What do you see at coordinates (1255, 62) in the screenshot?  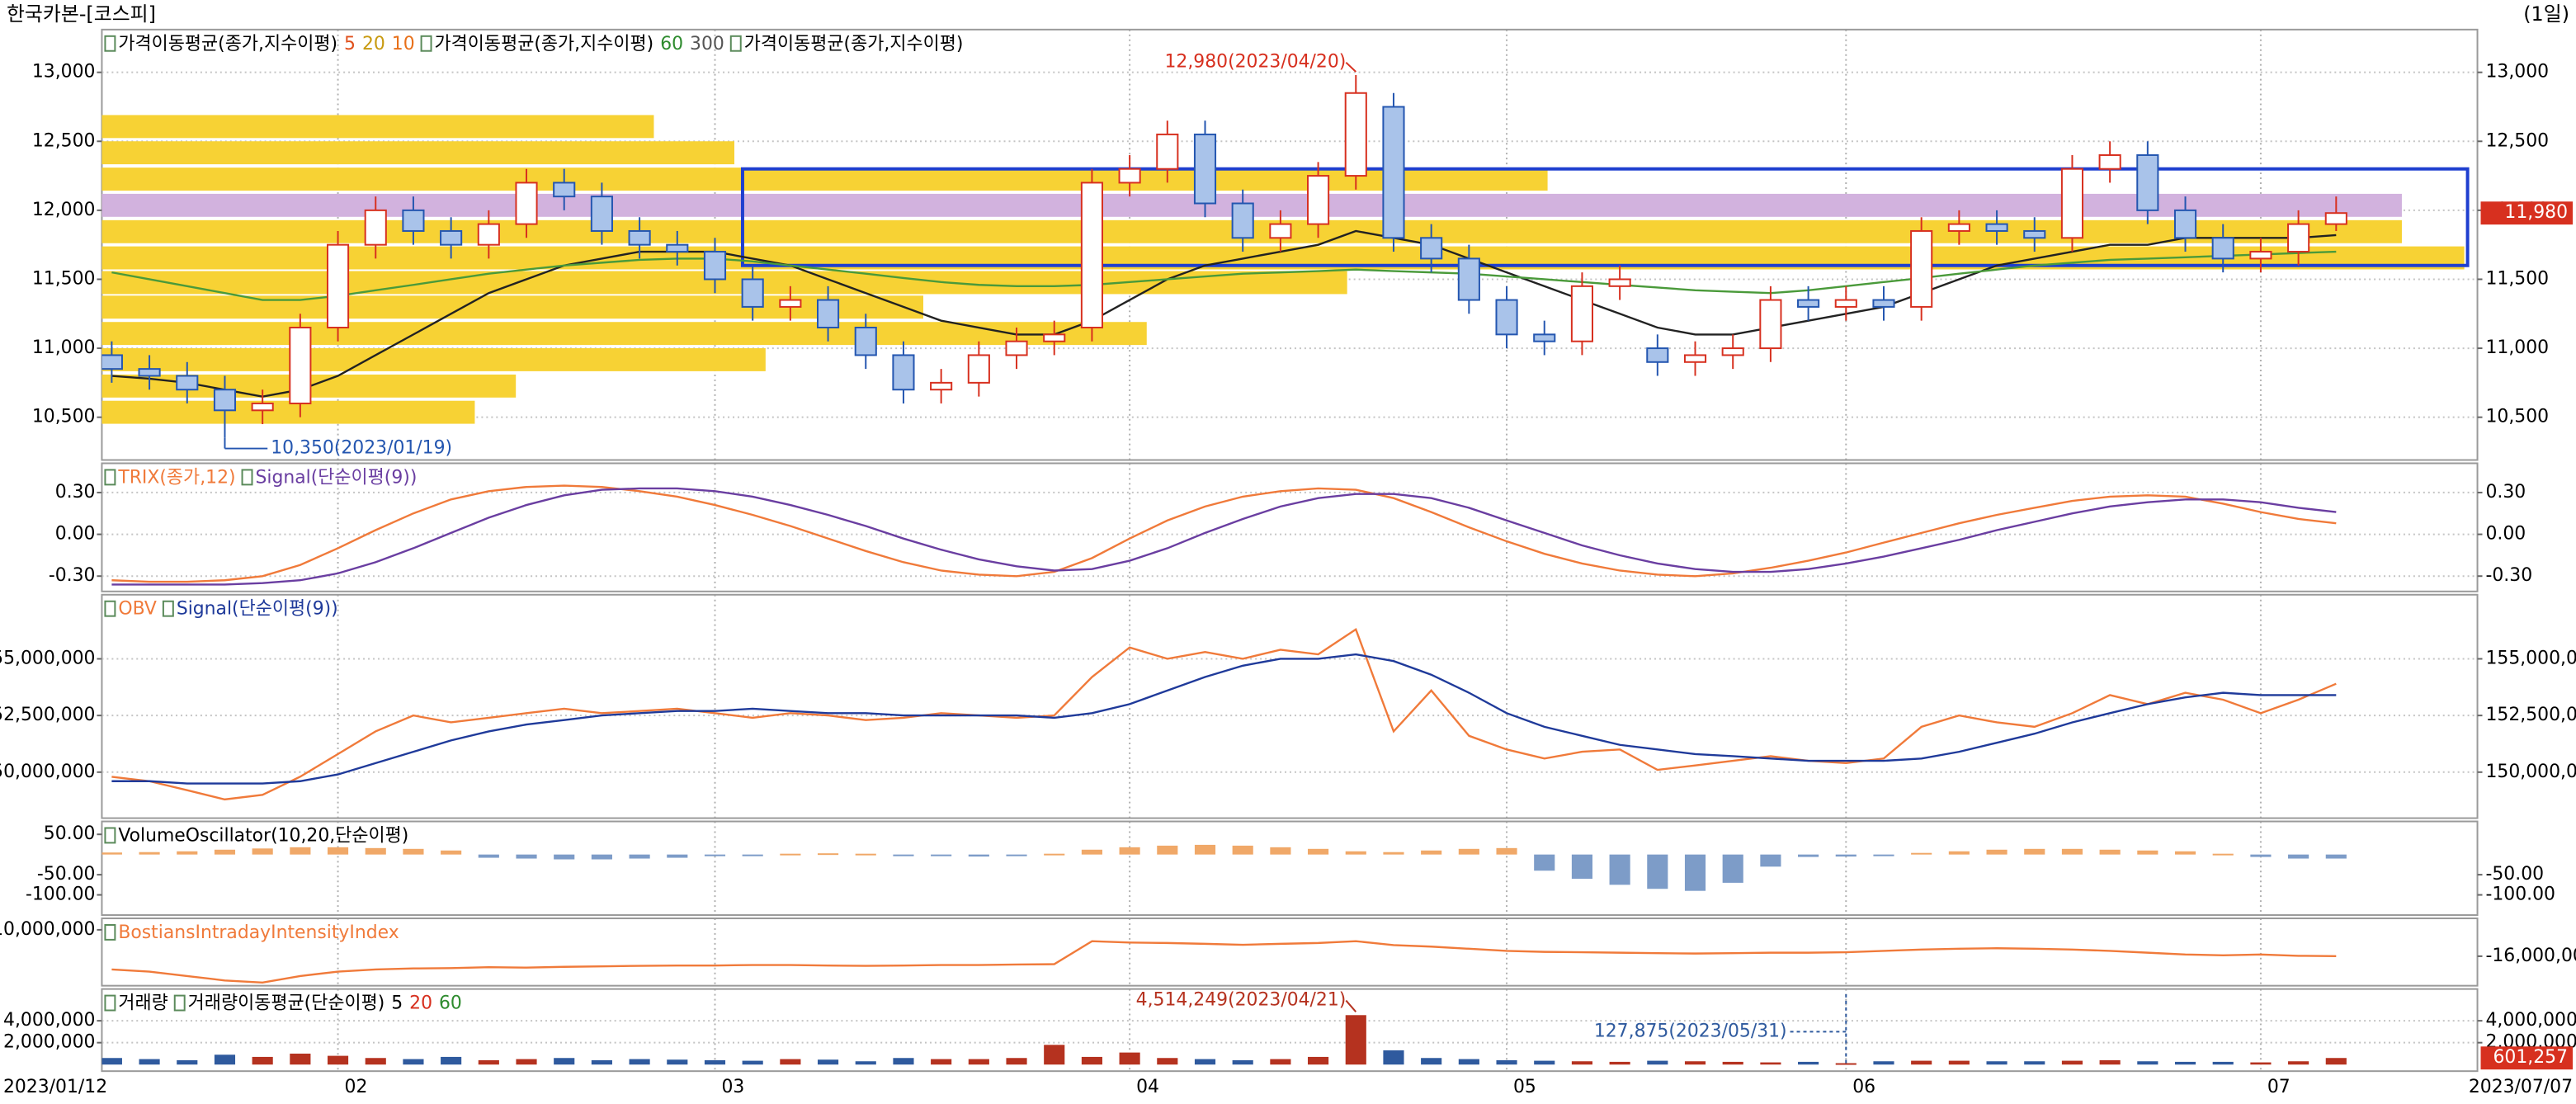 I see `high-annotation: 12,980(2023/04/20)` at bounding box center [1255, 62].